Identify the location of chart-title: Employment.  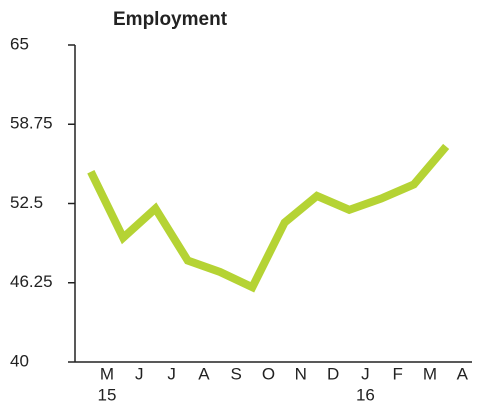
(170, 19).